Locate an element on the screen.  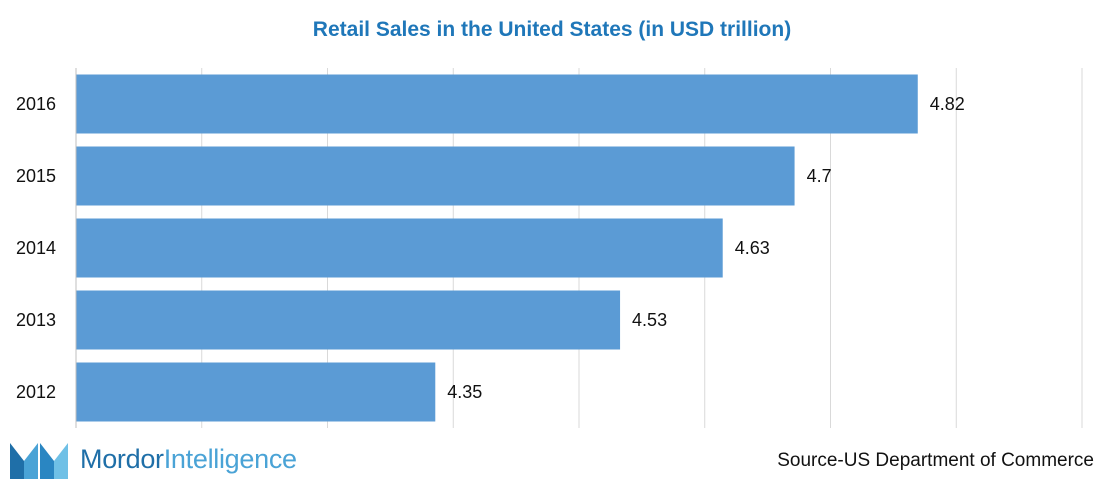
category-label-2016: 2016 is located at coordinates (36, 104).